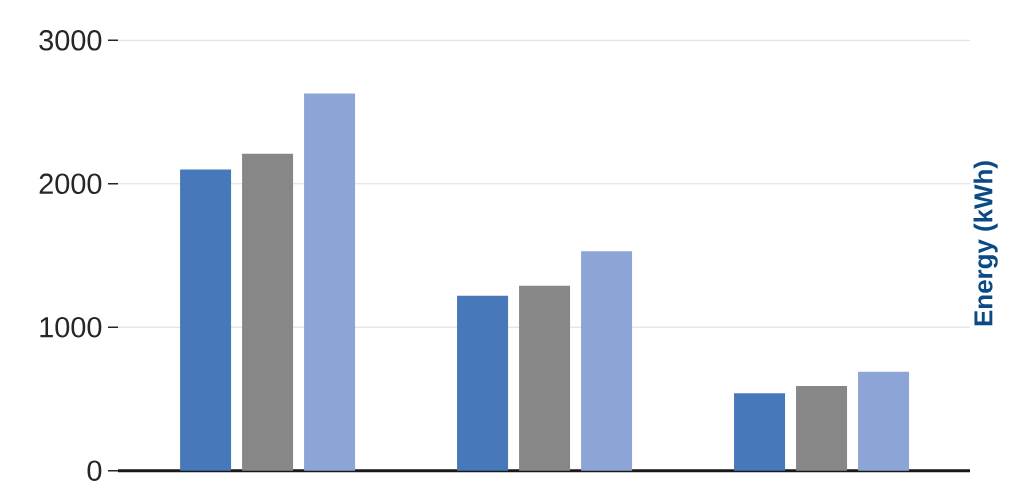 This screenshot has width=1024, height=487. I want to click on y-tick-label: 2000, so click(70, 183).